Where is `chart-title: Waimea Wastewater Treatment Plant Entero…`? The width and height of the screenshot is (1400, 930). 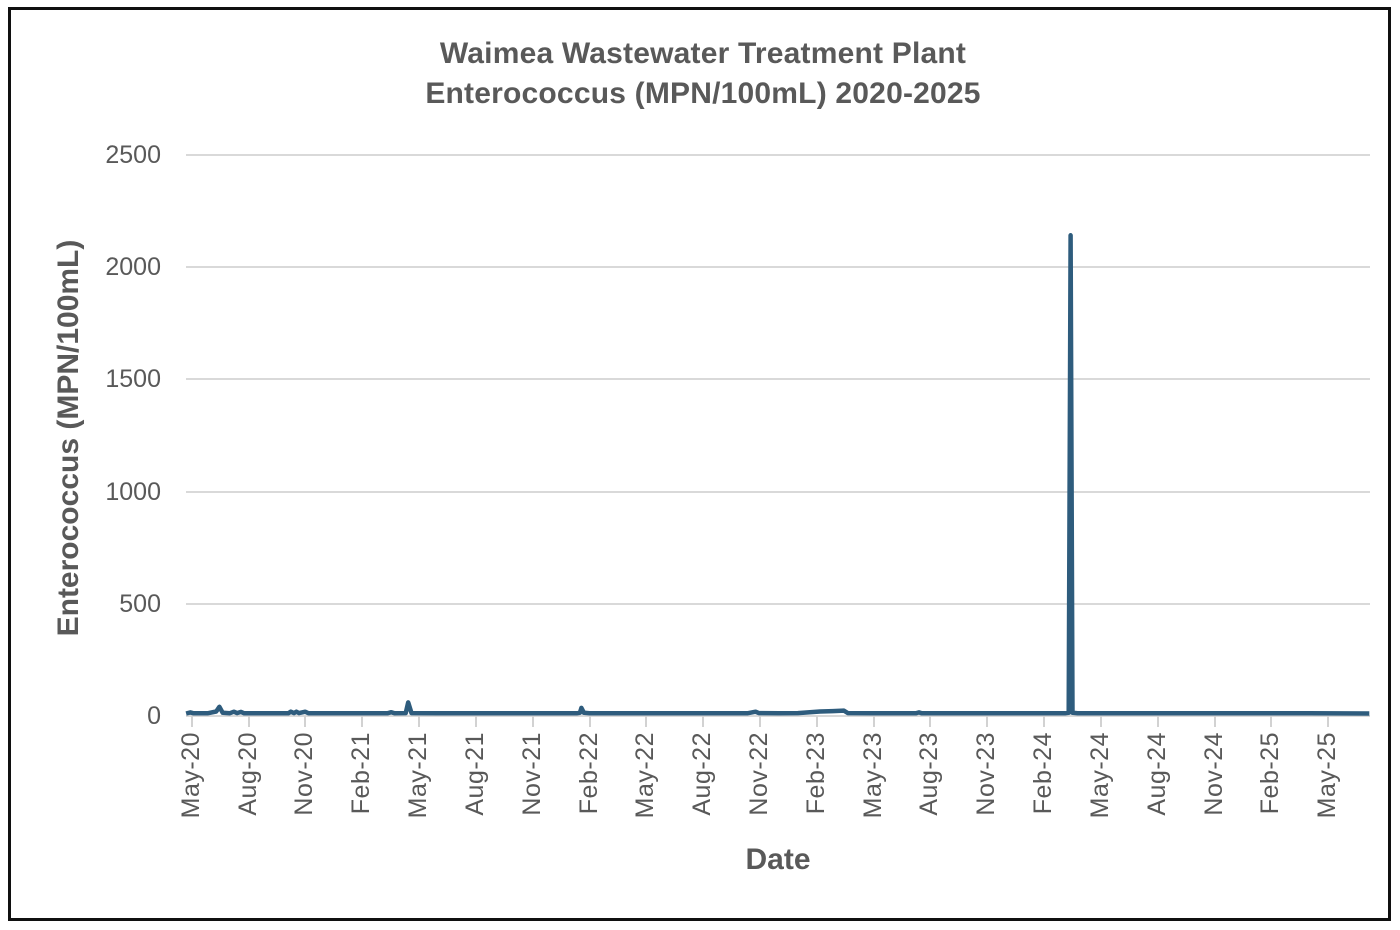 chart-title: Waimea Wastewater Treatment Plant Entero… is located at coordinates (703, 73).